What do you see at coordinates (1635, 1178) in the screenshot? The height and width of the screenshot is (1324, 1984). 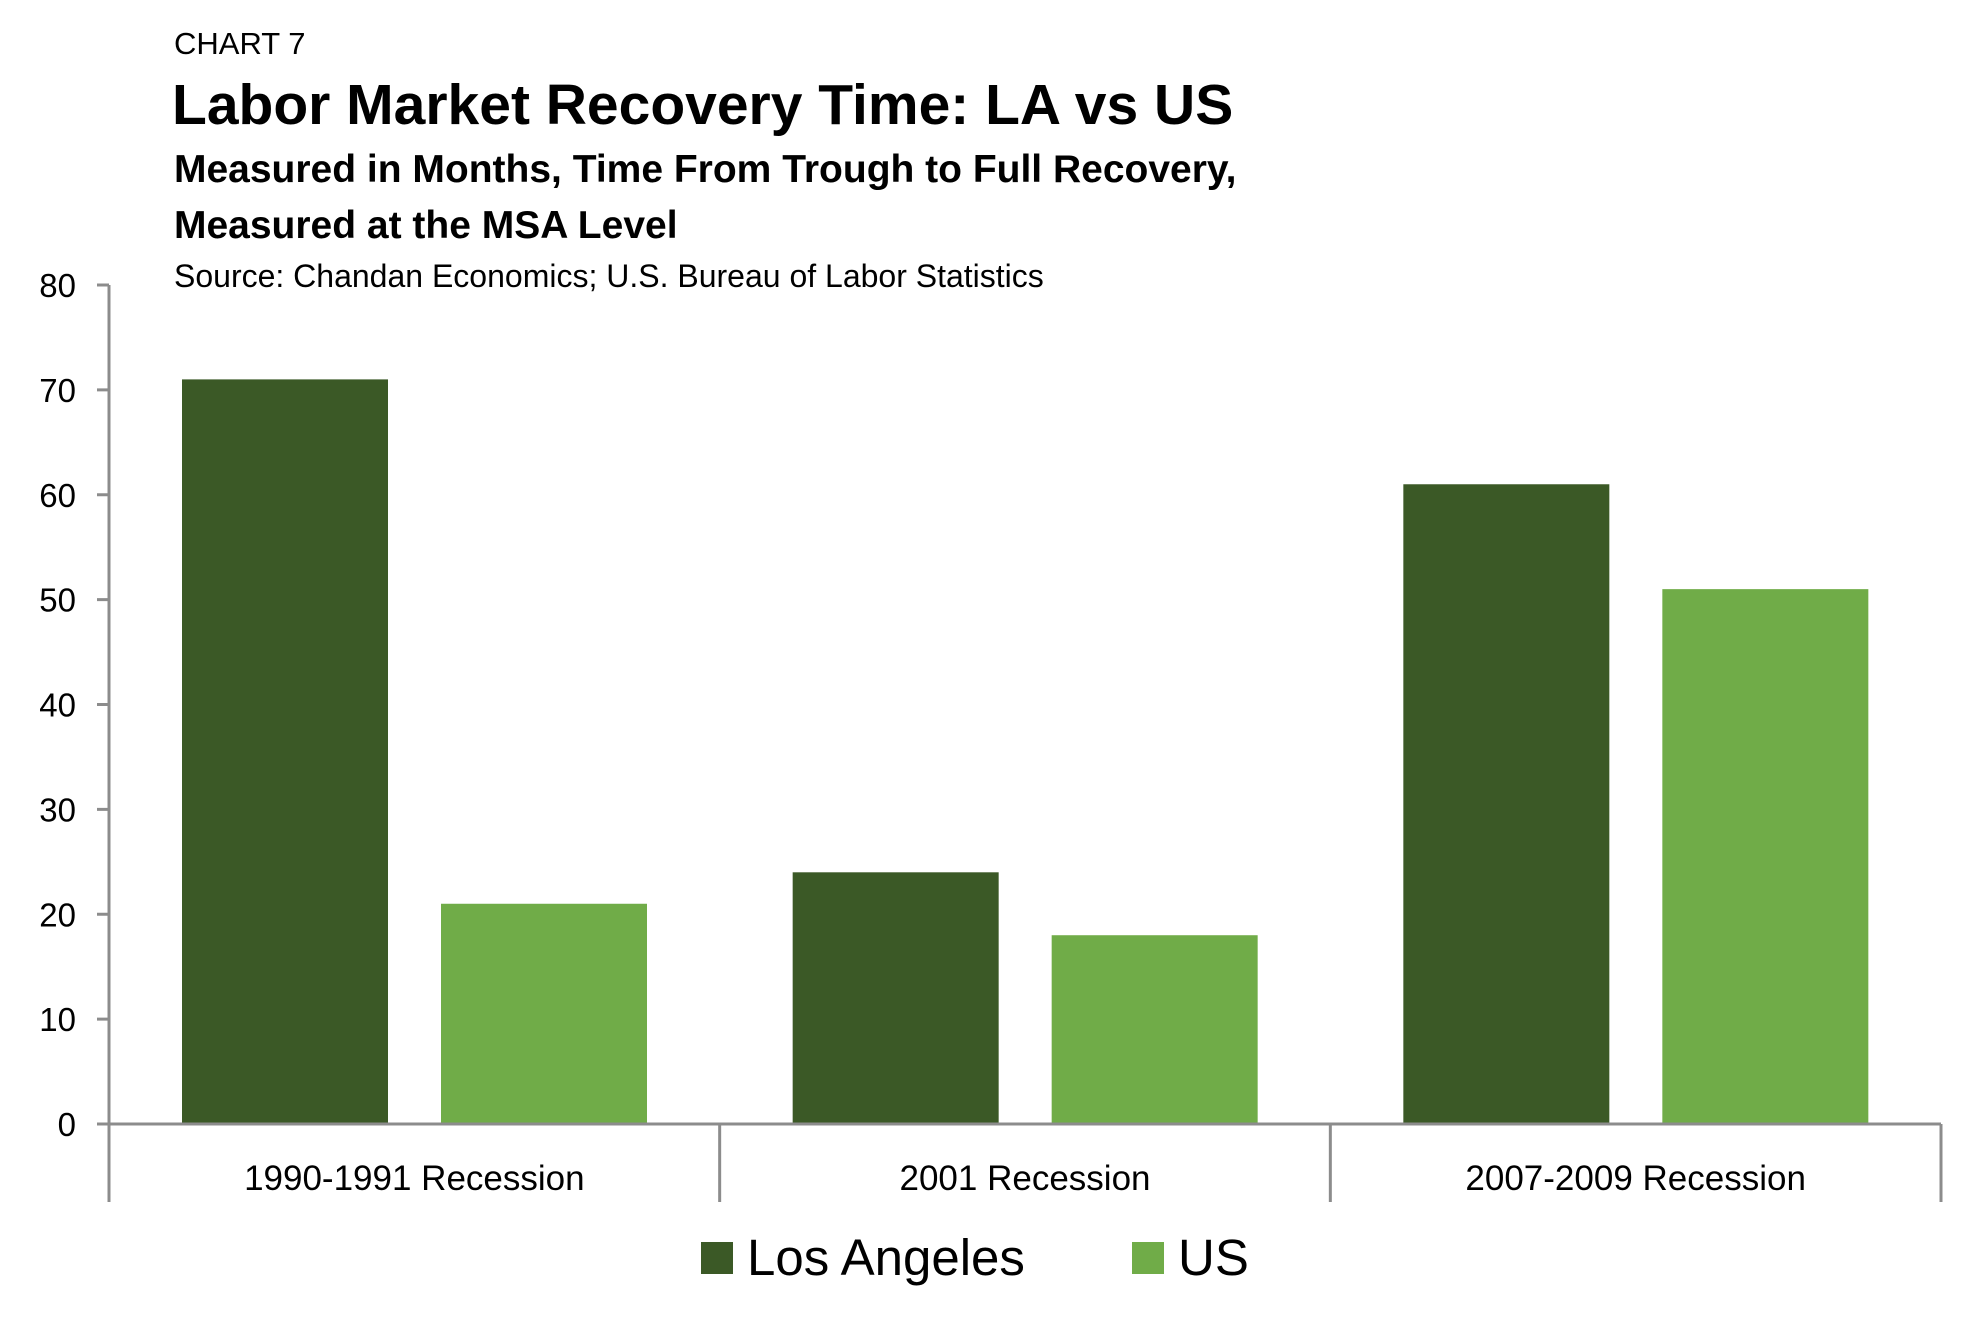 I see `x-category-label: 2007-2009 Recession` at bounding box center [1635, 1178].